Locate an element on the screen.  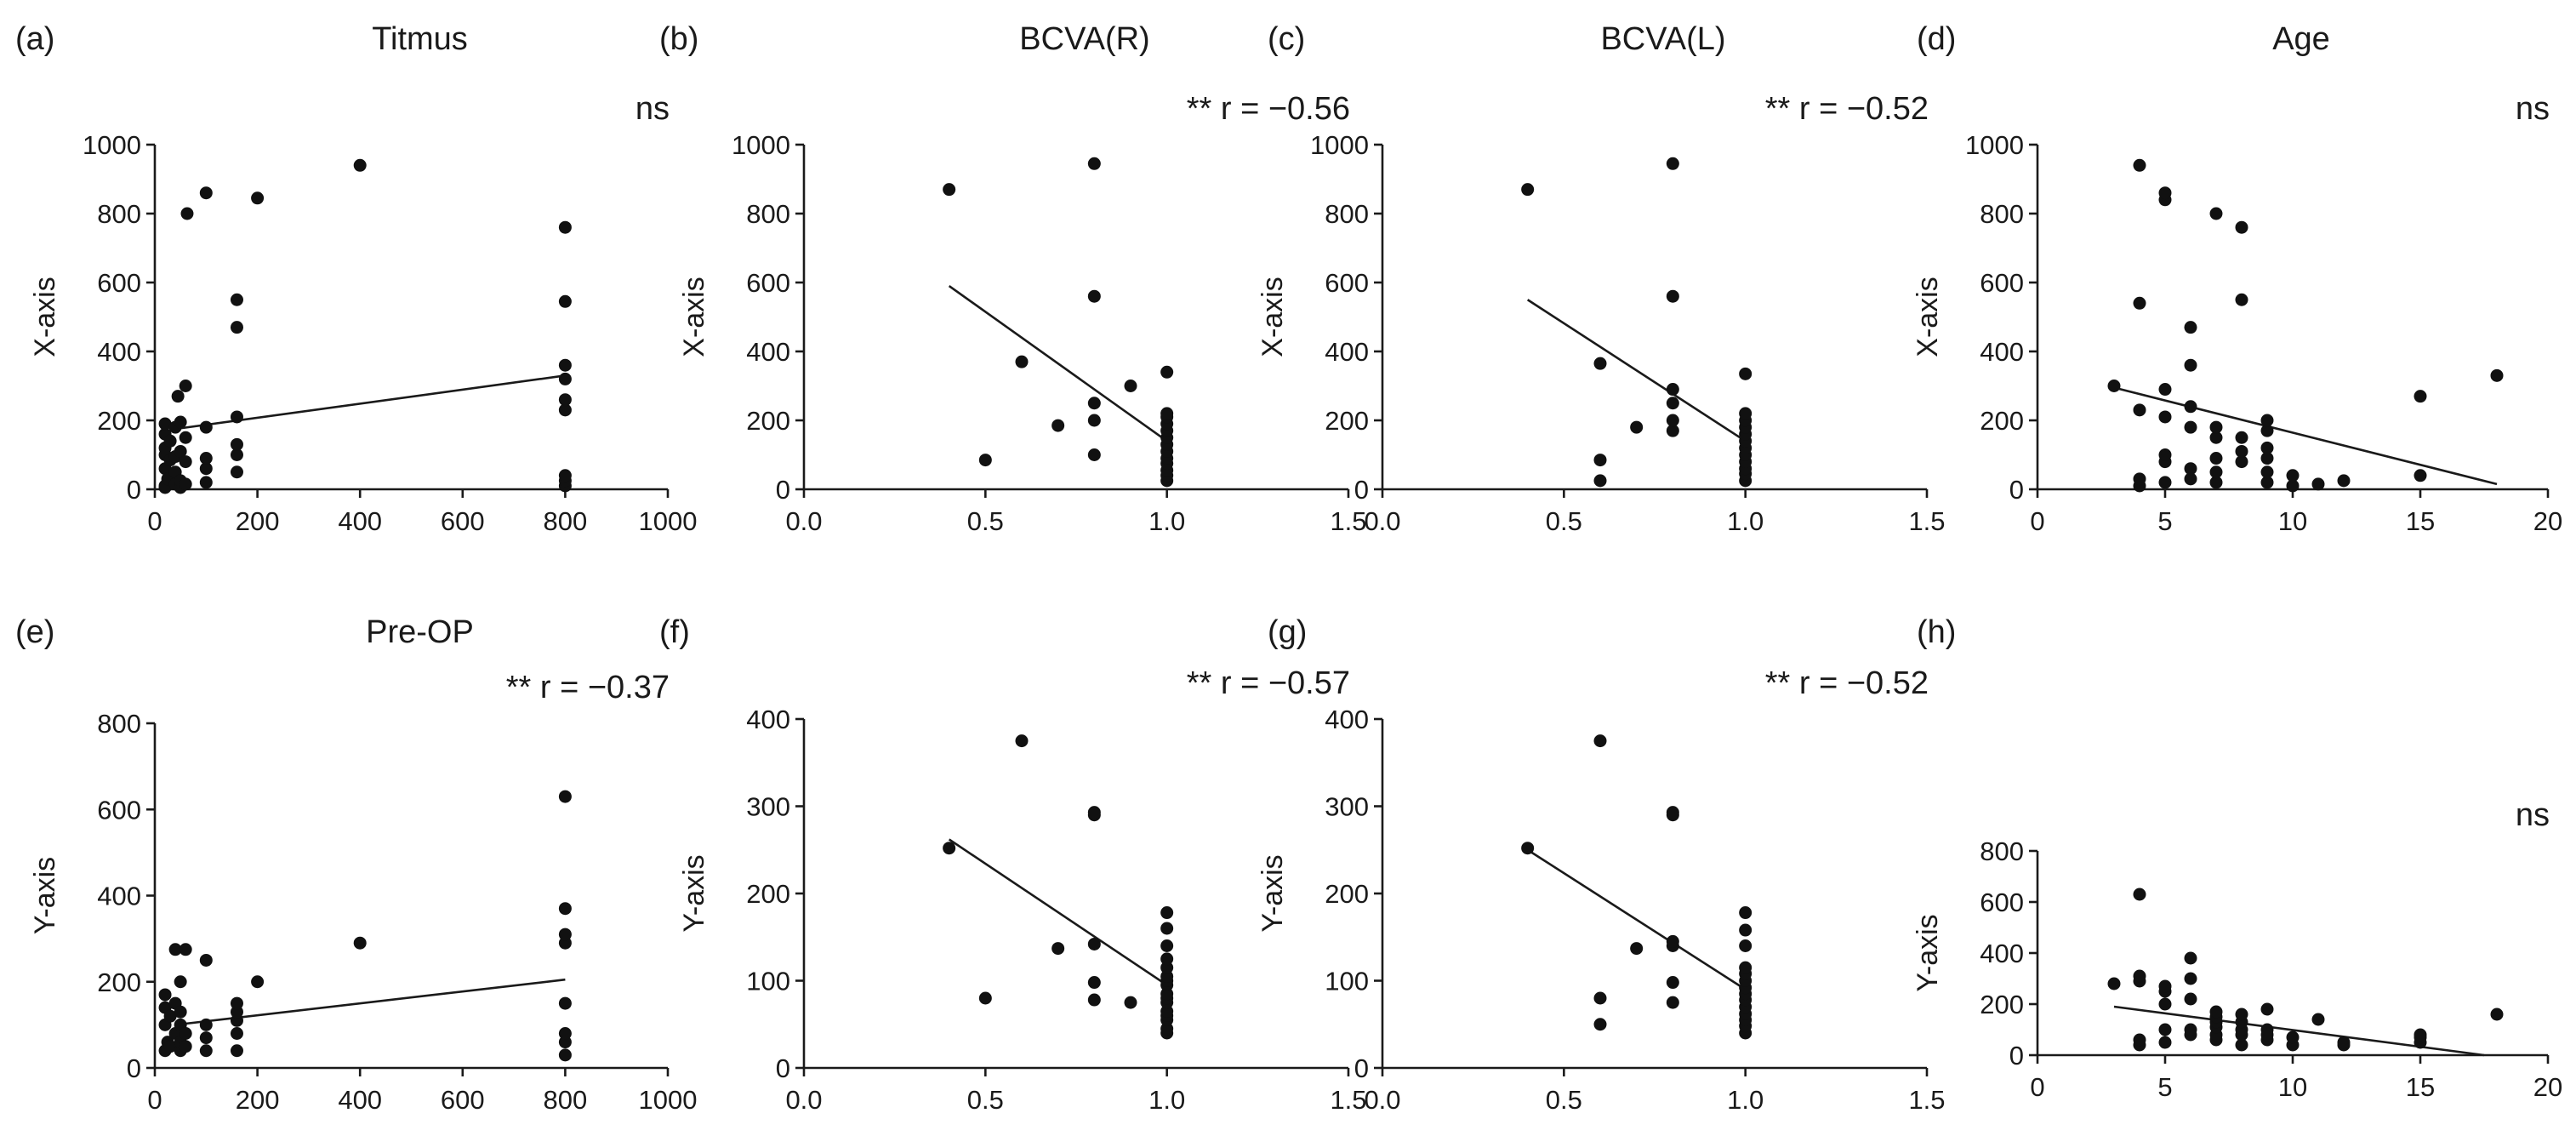
panel-label: (f) is located at coordinates (675, 632).